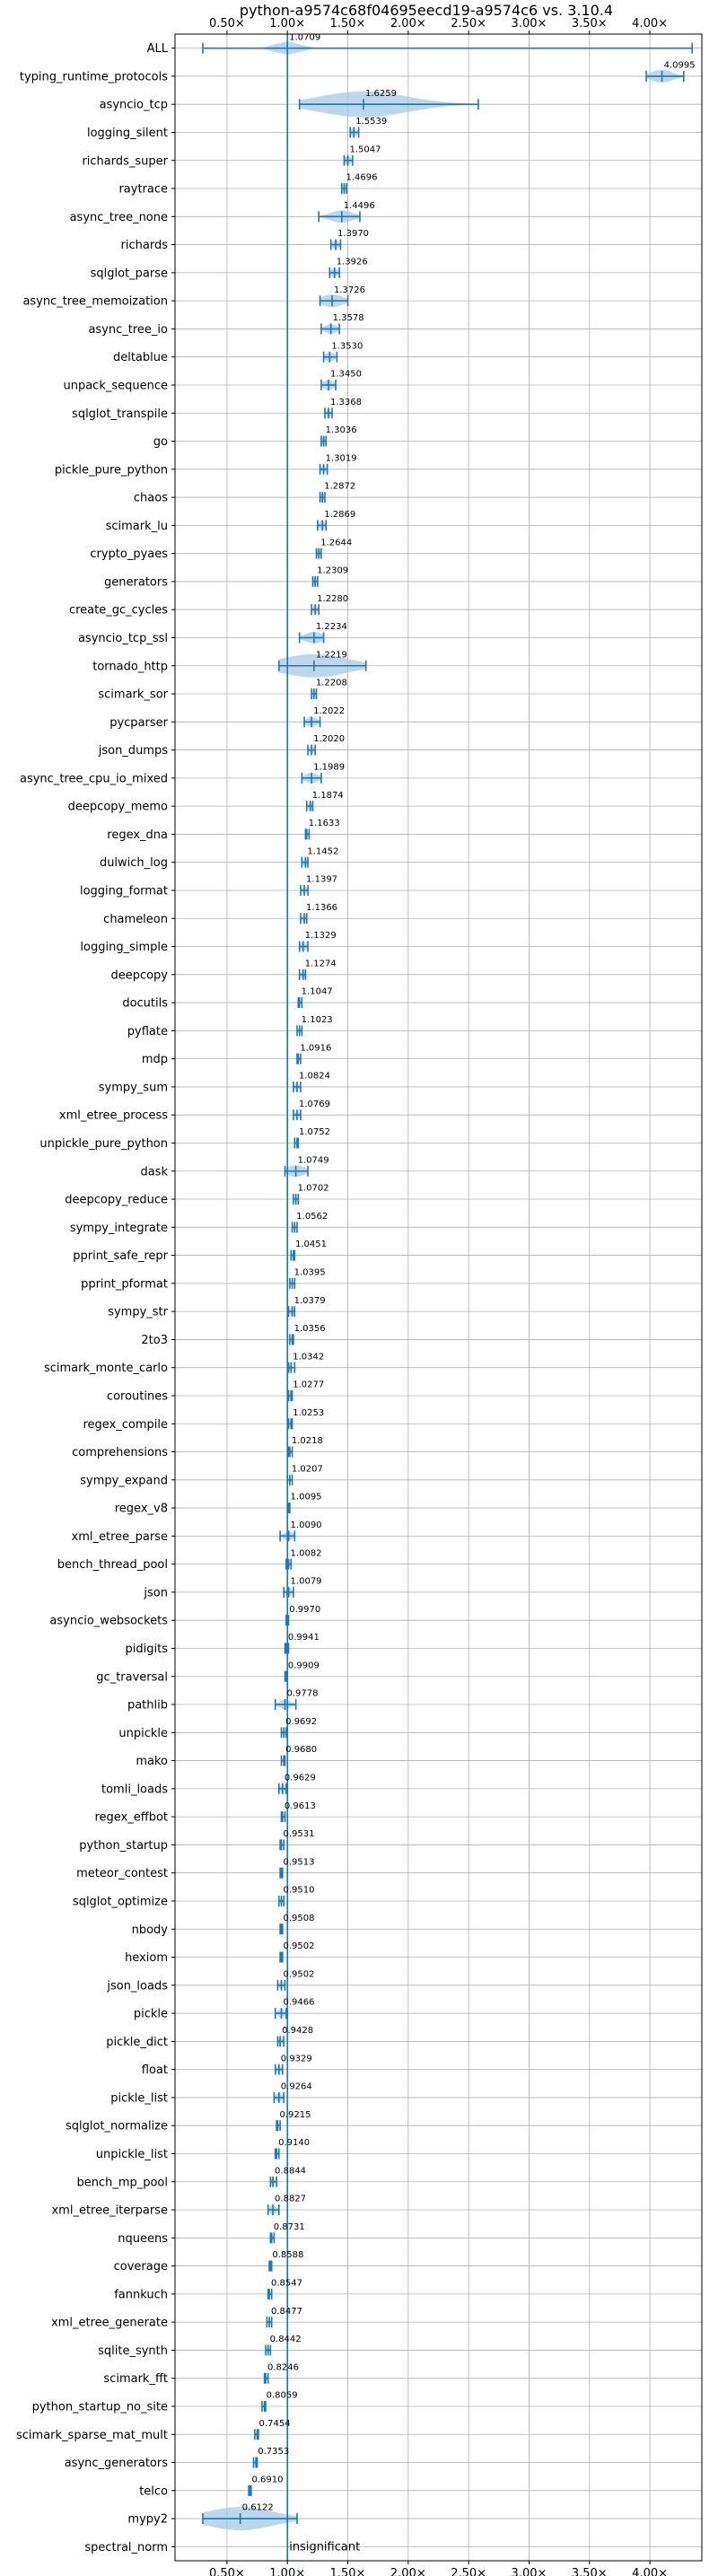  What do you see at coordinates (322, 851) in the screenshot?
I see `value-label: 1.1452` at bounding box center [322, 851].